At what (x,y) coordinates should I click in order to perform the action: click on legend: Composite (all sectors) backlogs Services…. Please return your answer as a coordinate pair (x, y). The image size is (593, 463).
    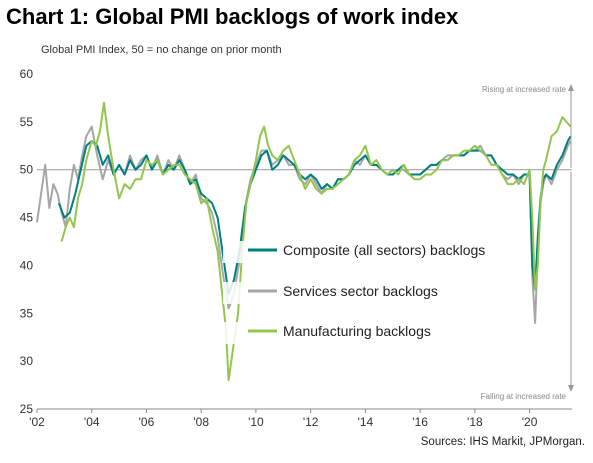
    Looking at the image, I should click on (354, 292).